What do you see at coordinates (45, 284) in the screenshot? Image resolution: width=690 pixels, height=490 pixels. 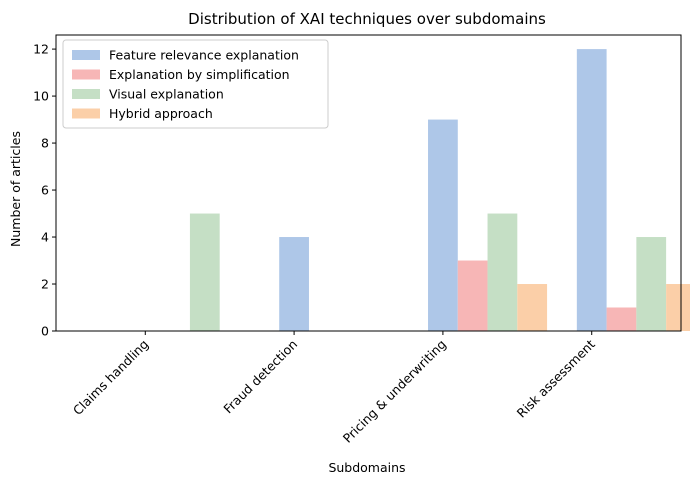 I see `y-tick-label: 2` at bounding box center [45, 284].